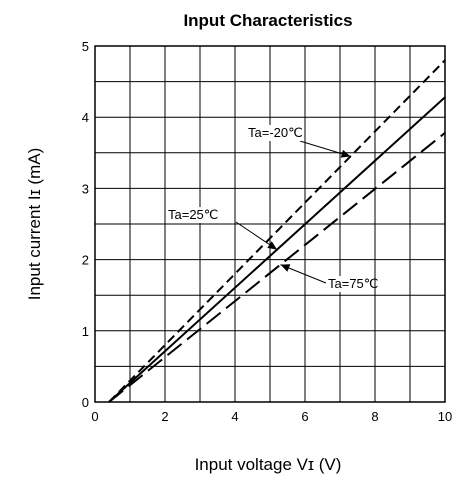  What do you see at coordinates (353, 283) in the screenshot?
I see `annotation-label: Ta=75℃` at bounding box center [353, 283].